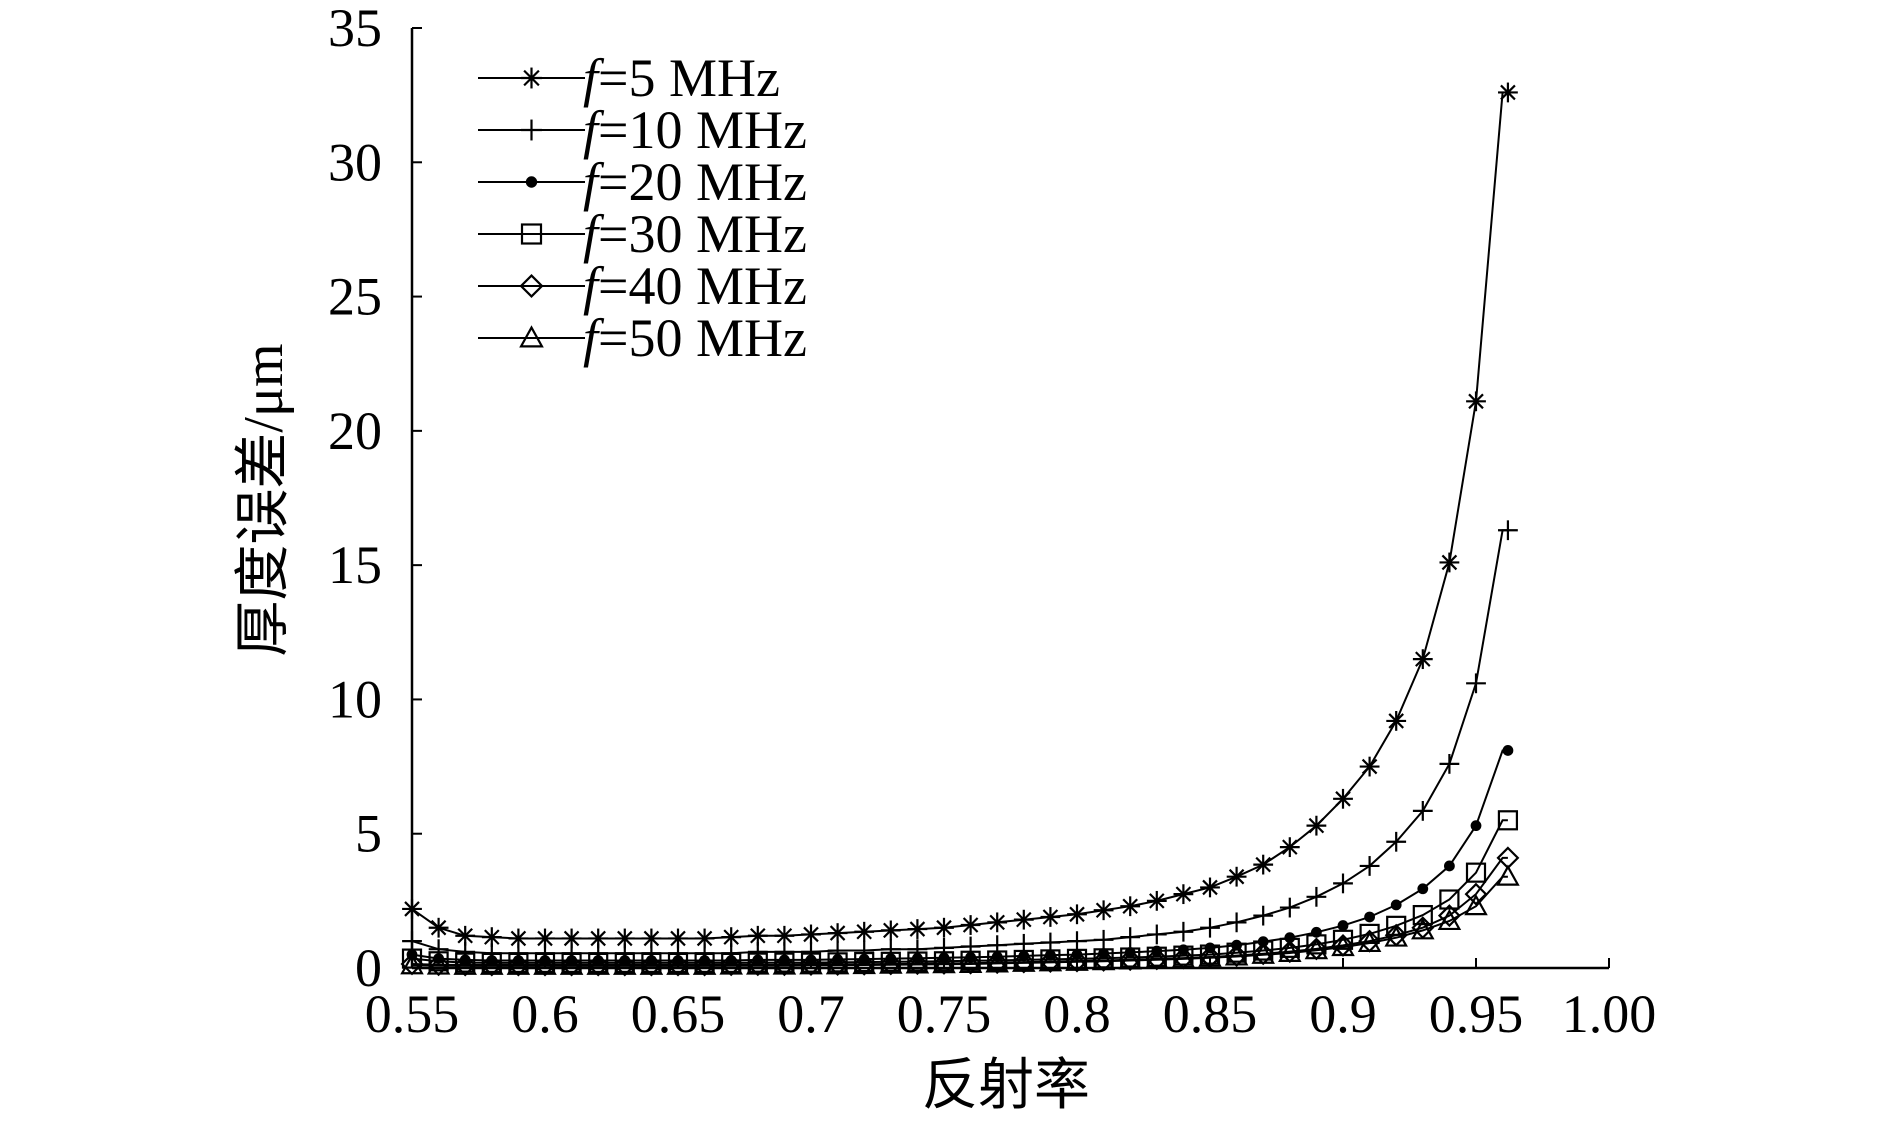  I want to click on y-tick-label: 20, so click(355, 431).